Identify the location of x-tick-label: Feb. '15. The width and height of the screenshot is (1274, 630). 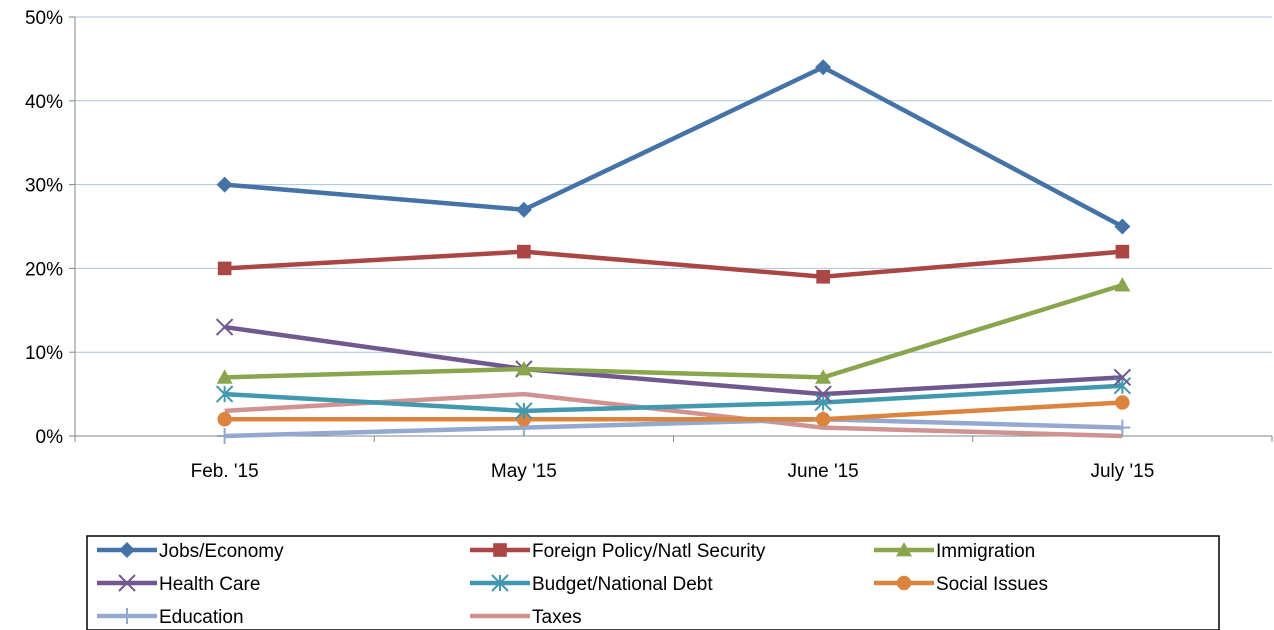
(225, 471).